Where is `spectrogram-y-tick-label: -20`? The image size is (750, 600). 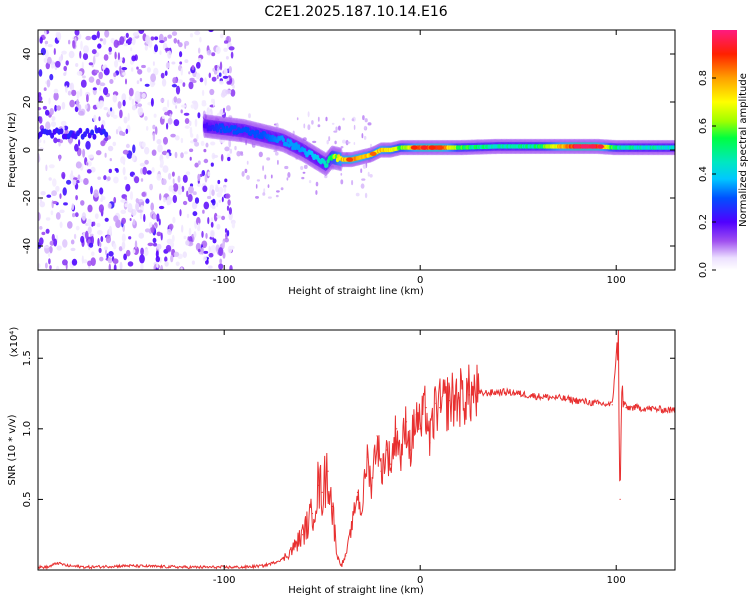
spectrogram-y-tick-label: -20 is located at coordinates (27, 198).